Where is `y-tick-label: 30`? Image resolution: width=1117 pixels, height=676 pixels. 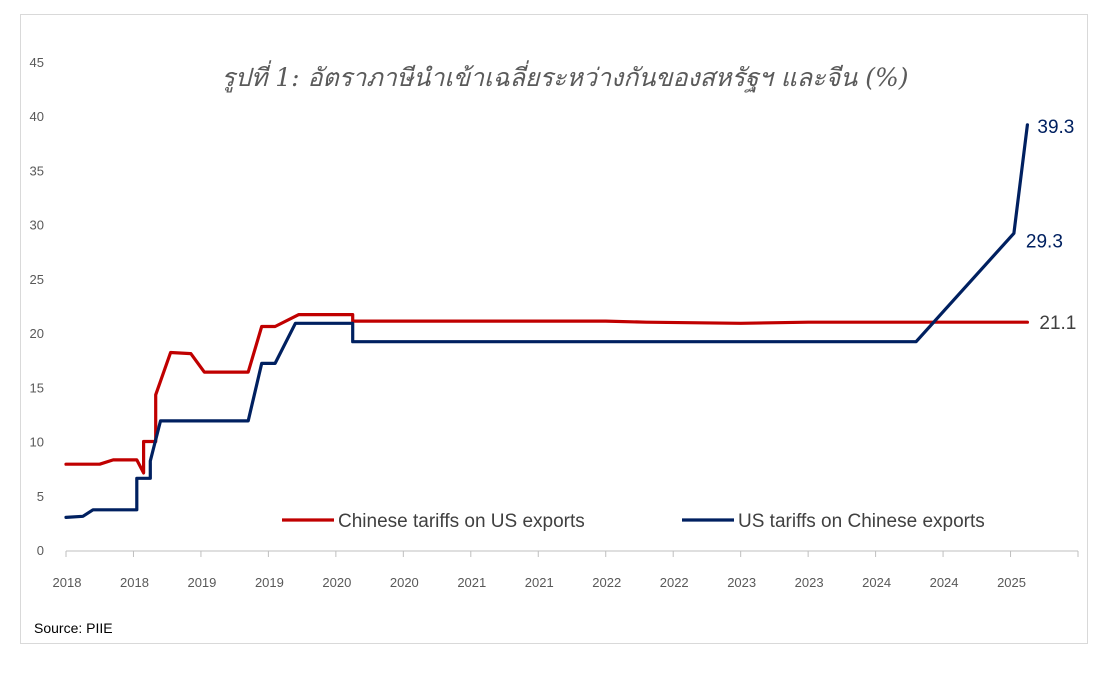
y-tick-label: 30 is located at coordinates (37, 225).